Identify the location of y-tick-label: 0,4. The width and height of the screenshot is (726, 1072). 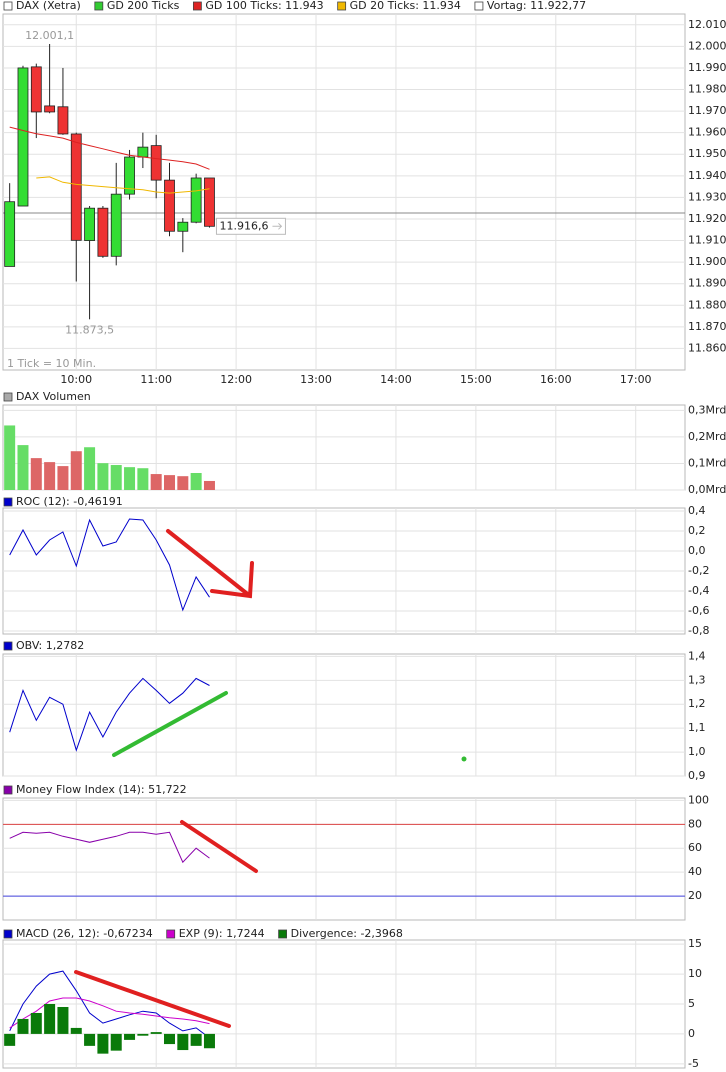
(697, 510).